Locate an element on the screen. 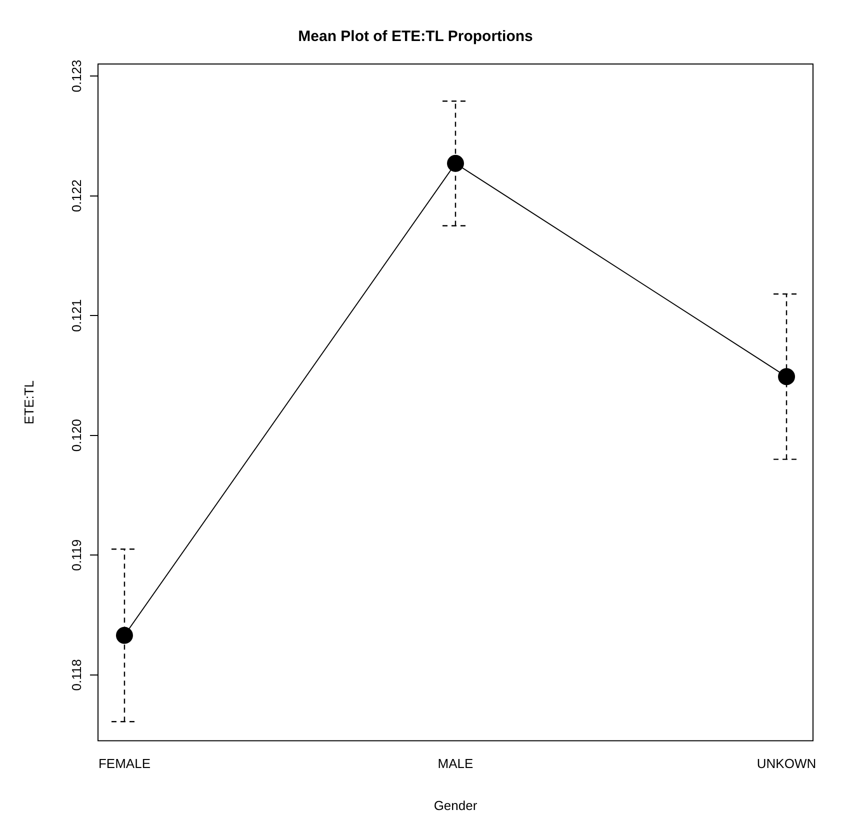  x-tick-label: UNKOWN is located at coordinates (786, 764).